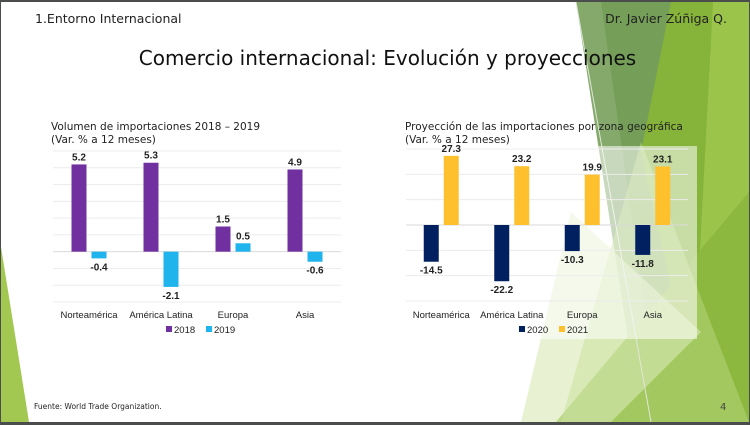 Image resolution: width=750 pixels, height=425 pixels. Describe the element at coordinates (663, 159) in the screenshot. I see `data-label: 23.1` at that location.